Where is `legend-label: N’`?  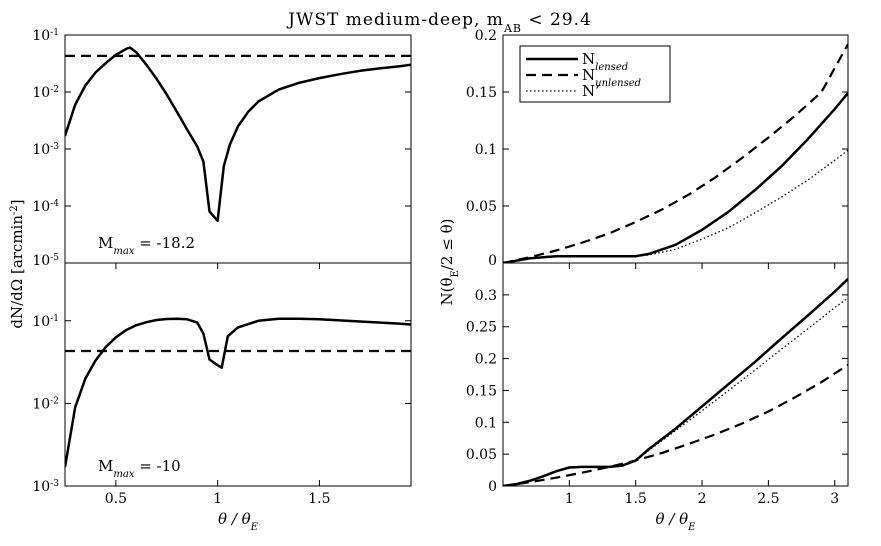 legend-label: N’ is located at coordinates (591, 91).